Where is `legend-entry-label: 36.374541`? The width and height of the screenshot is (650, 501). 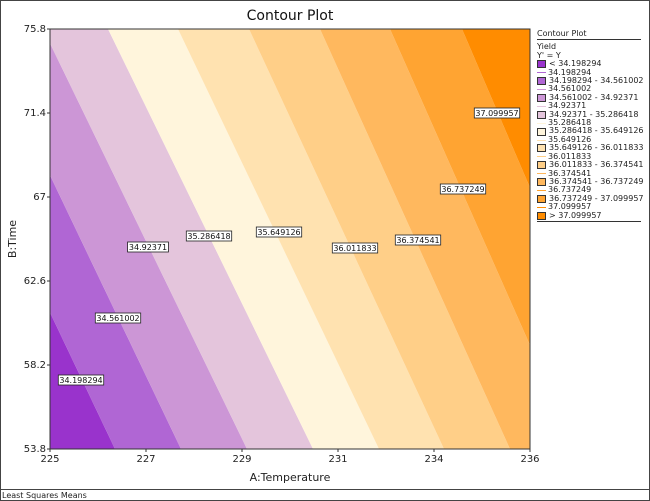 legend-entry-label: 36.374541 is located at coordinates (570, 173).